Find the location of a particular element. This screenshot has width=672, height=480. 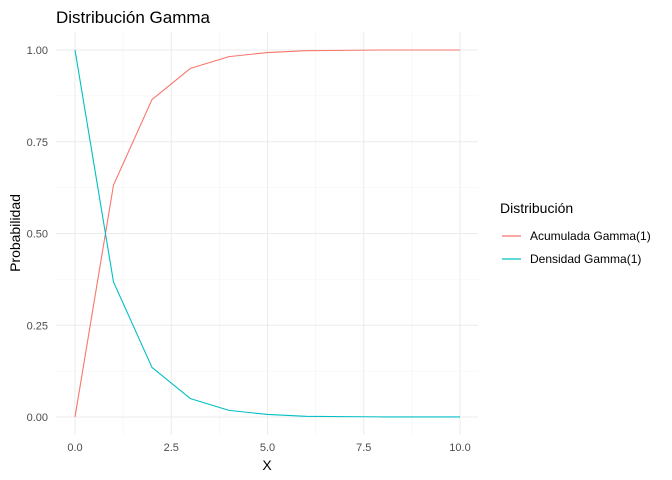

legend-label: Acumulada Gamma(1) is located at coordinates (590, 236).